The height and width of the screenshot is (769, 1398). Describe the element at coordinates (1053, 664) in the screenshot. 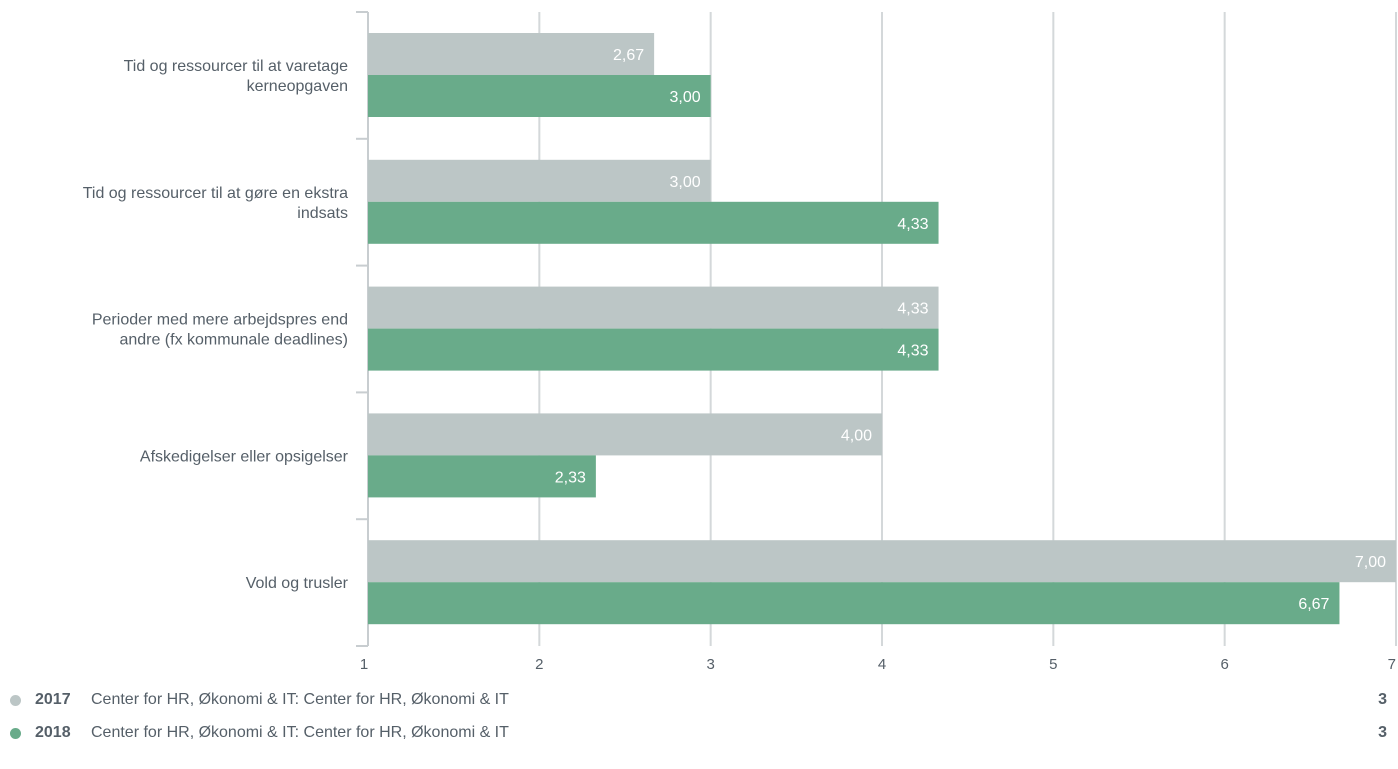

I see `x-tick-label: 5` at that location.